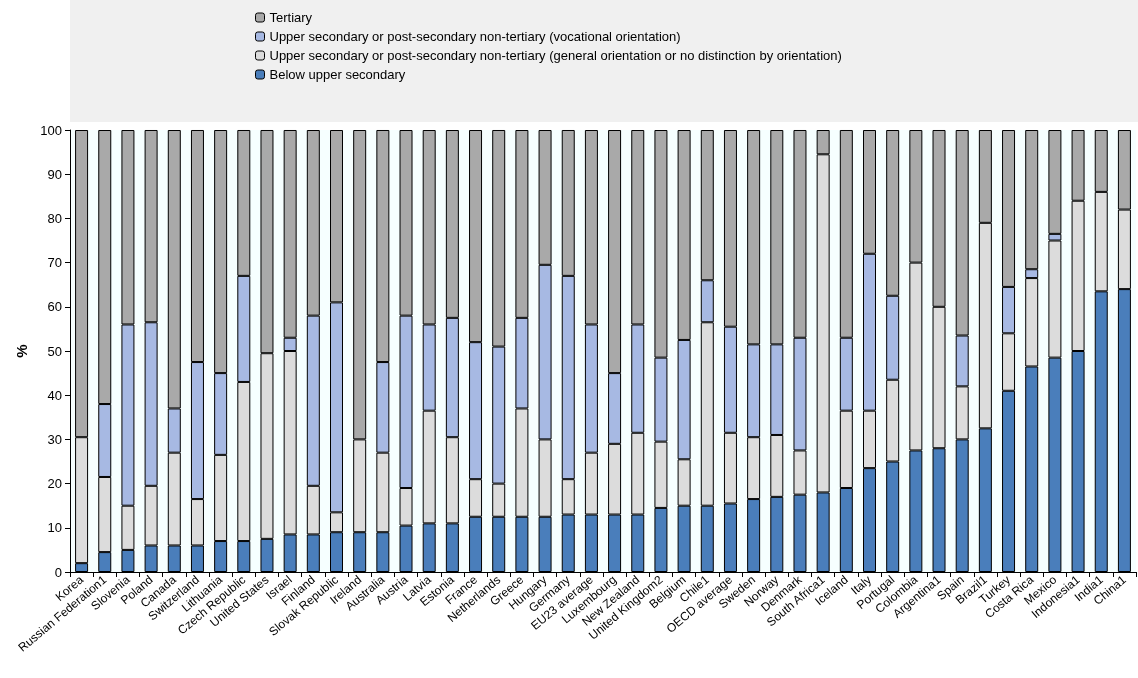 Image resolution: width=1138 pixels, height=678 pixels. What do you see at coordinates (54, 218) in the screenshot?
I see `y-tick-label: 80` at bounding box center [54, 218].